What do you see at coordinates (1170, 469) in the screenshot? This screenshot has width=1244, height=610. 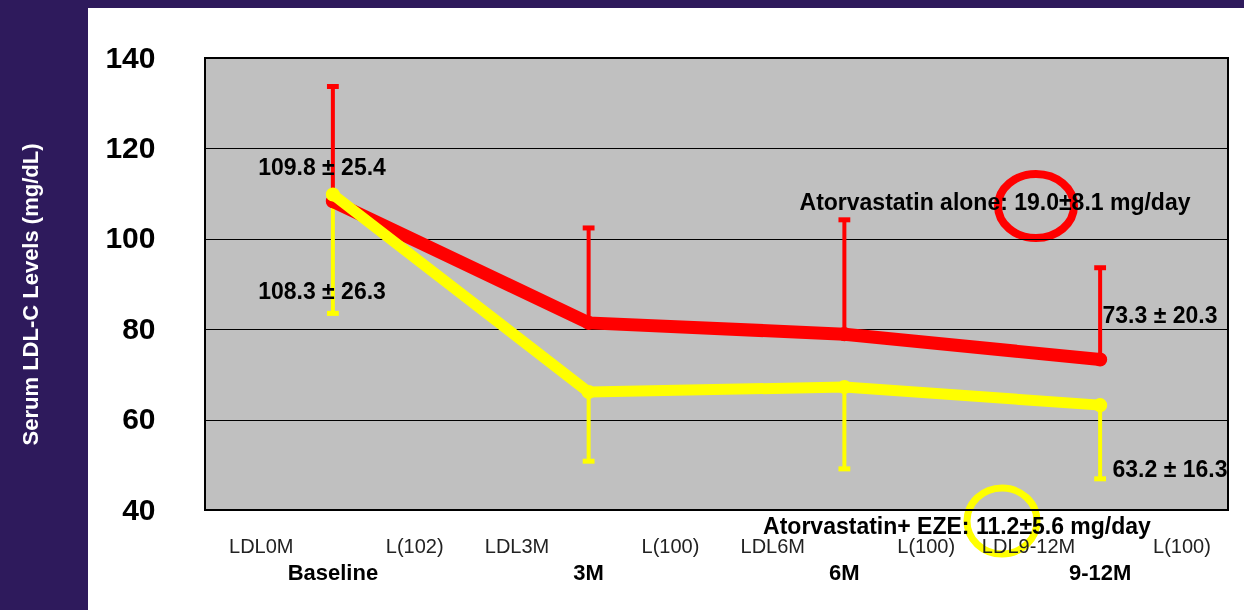 I see `annotation: 63.2 ± 16.3` at bounding box center [1170, 469].